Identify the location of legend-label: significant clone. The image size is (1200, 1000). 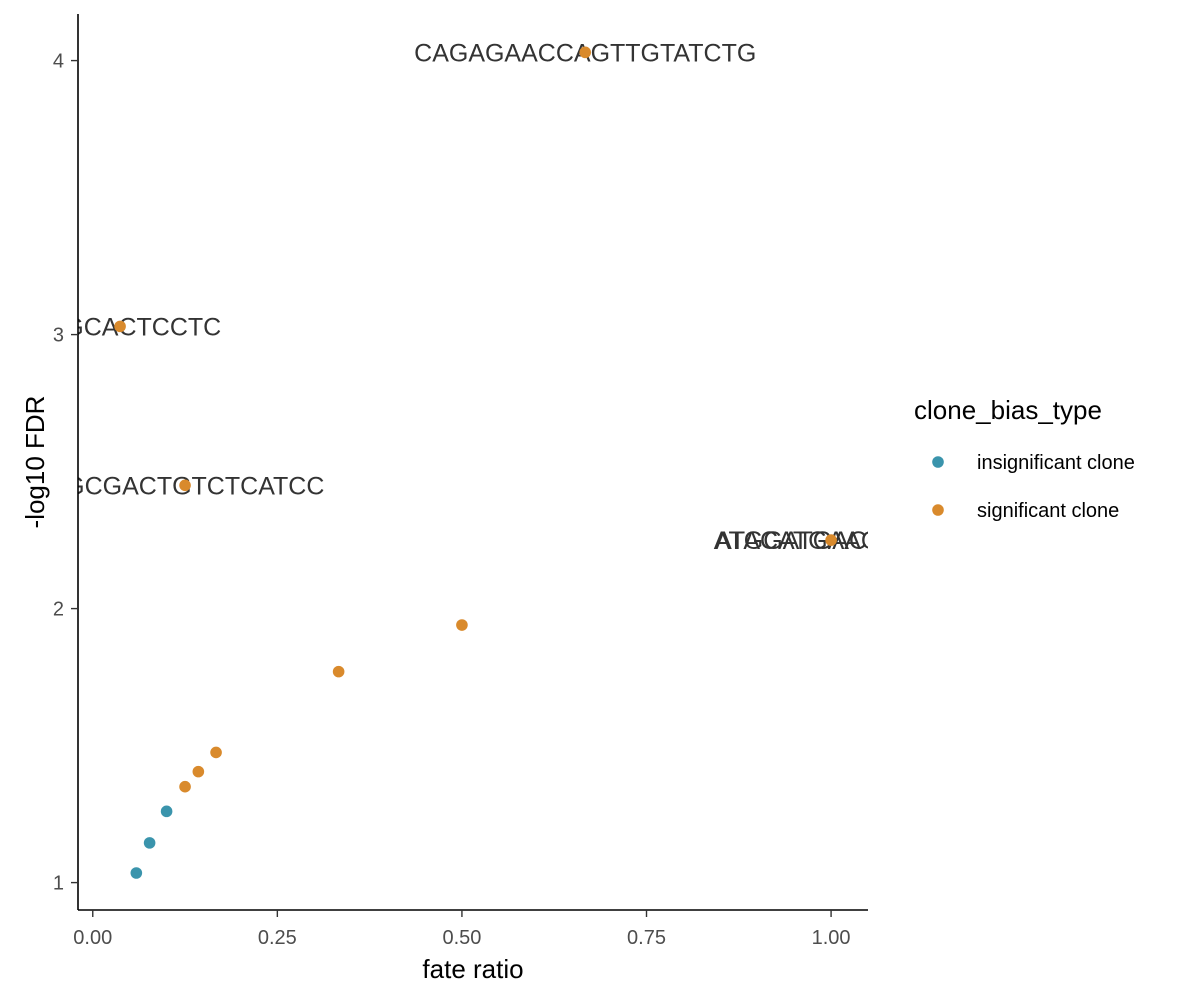
(1048, 511).